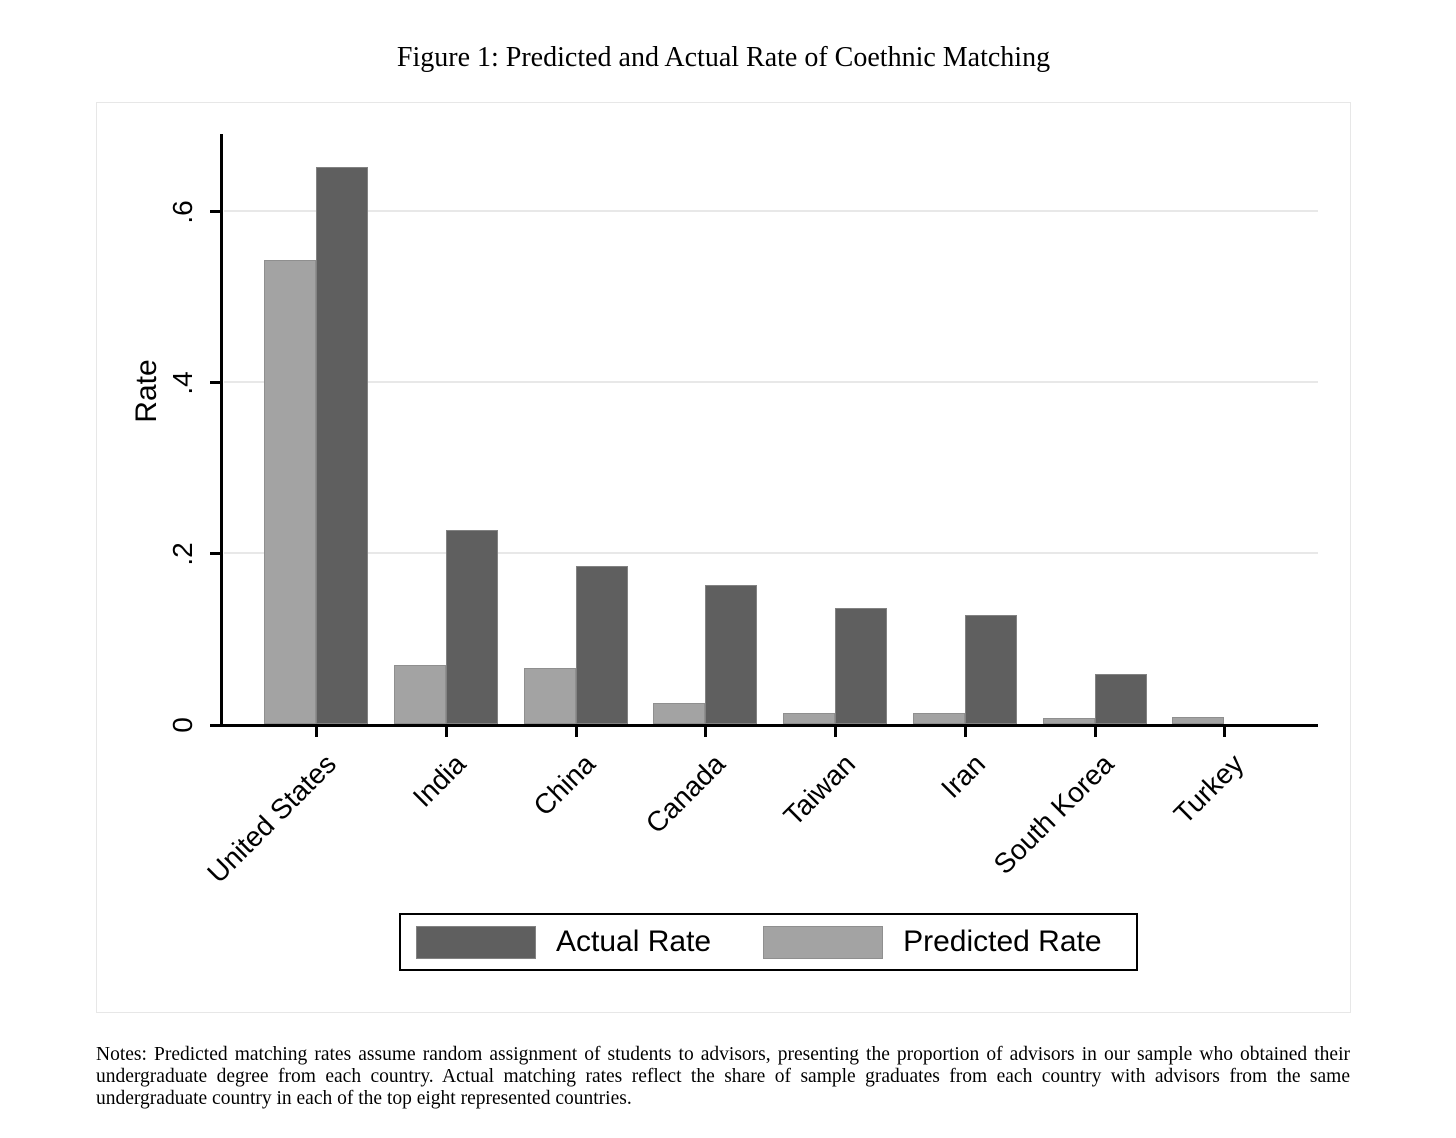 Image resolution: width=1456 pixels, height=1138 pixels. Describe the element at coordinates (182, 212) in the screenshot. I see `y-tick-label: .6` at that location.